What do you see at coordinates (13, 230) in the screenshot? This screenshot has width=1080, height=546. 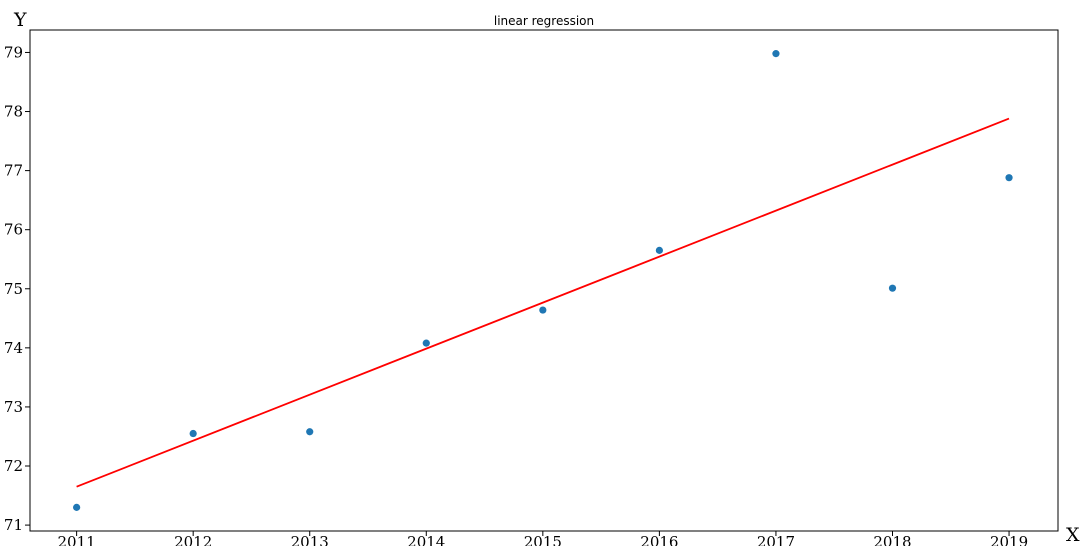 I see `y-tick-label: 76` at bounding box center [13, 230].